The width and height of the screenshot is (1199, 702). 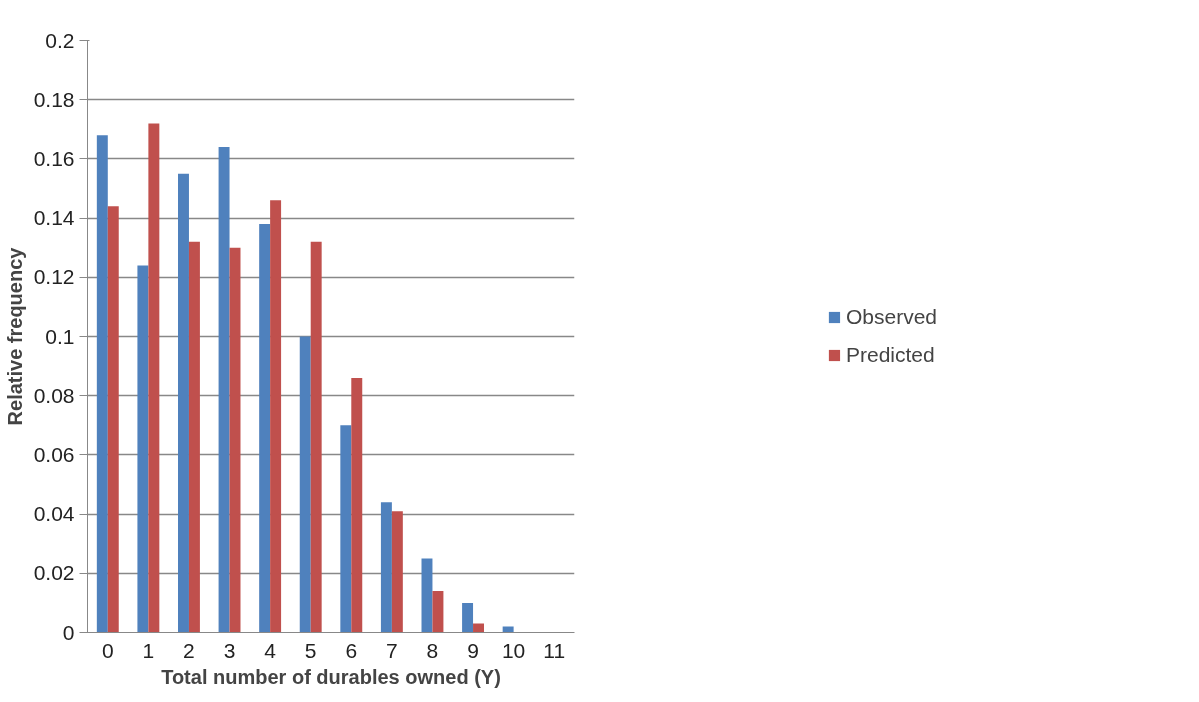 What do you see at coordinates (392, 650) in the screenshot?
I see `x-tick-label: 7` at bounding box center [392, 650].